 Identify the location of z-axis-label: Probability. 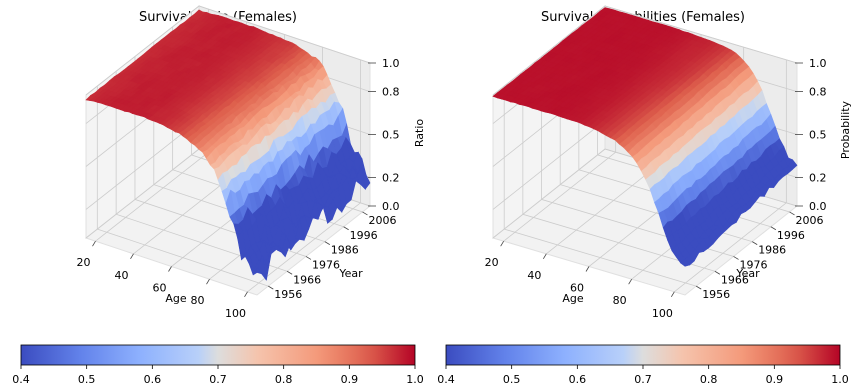
(845, 129).